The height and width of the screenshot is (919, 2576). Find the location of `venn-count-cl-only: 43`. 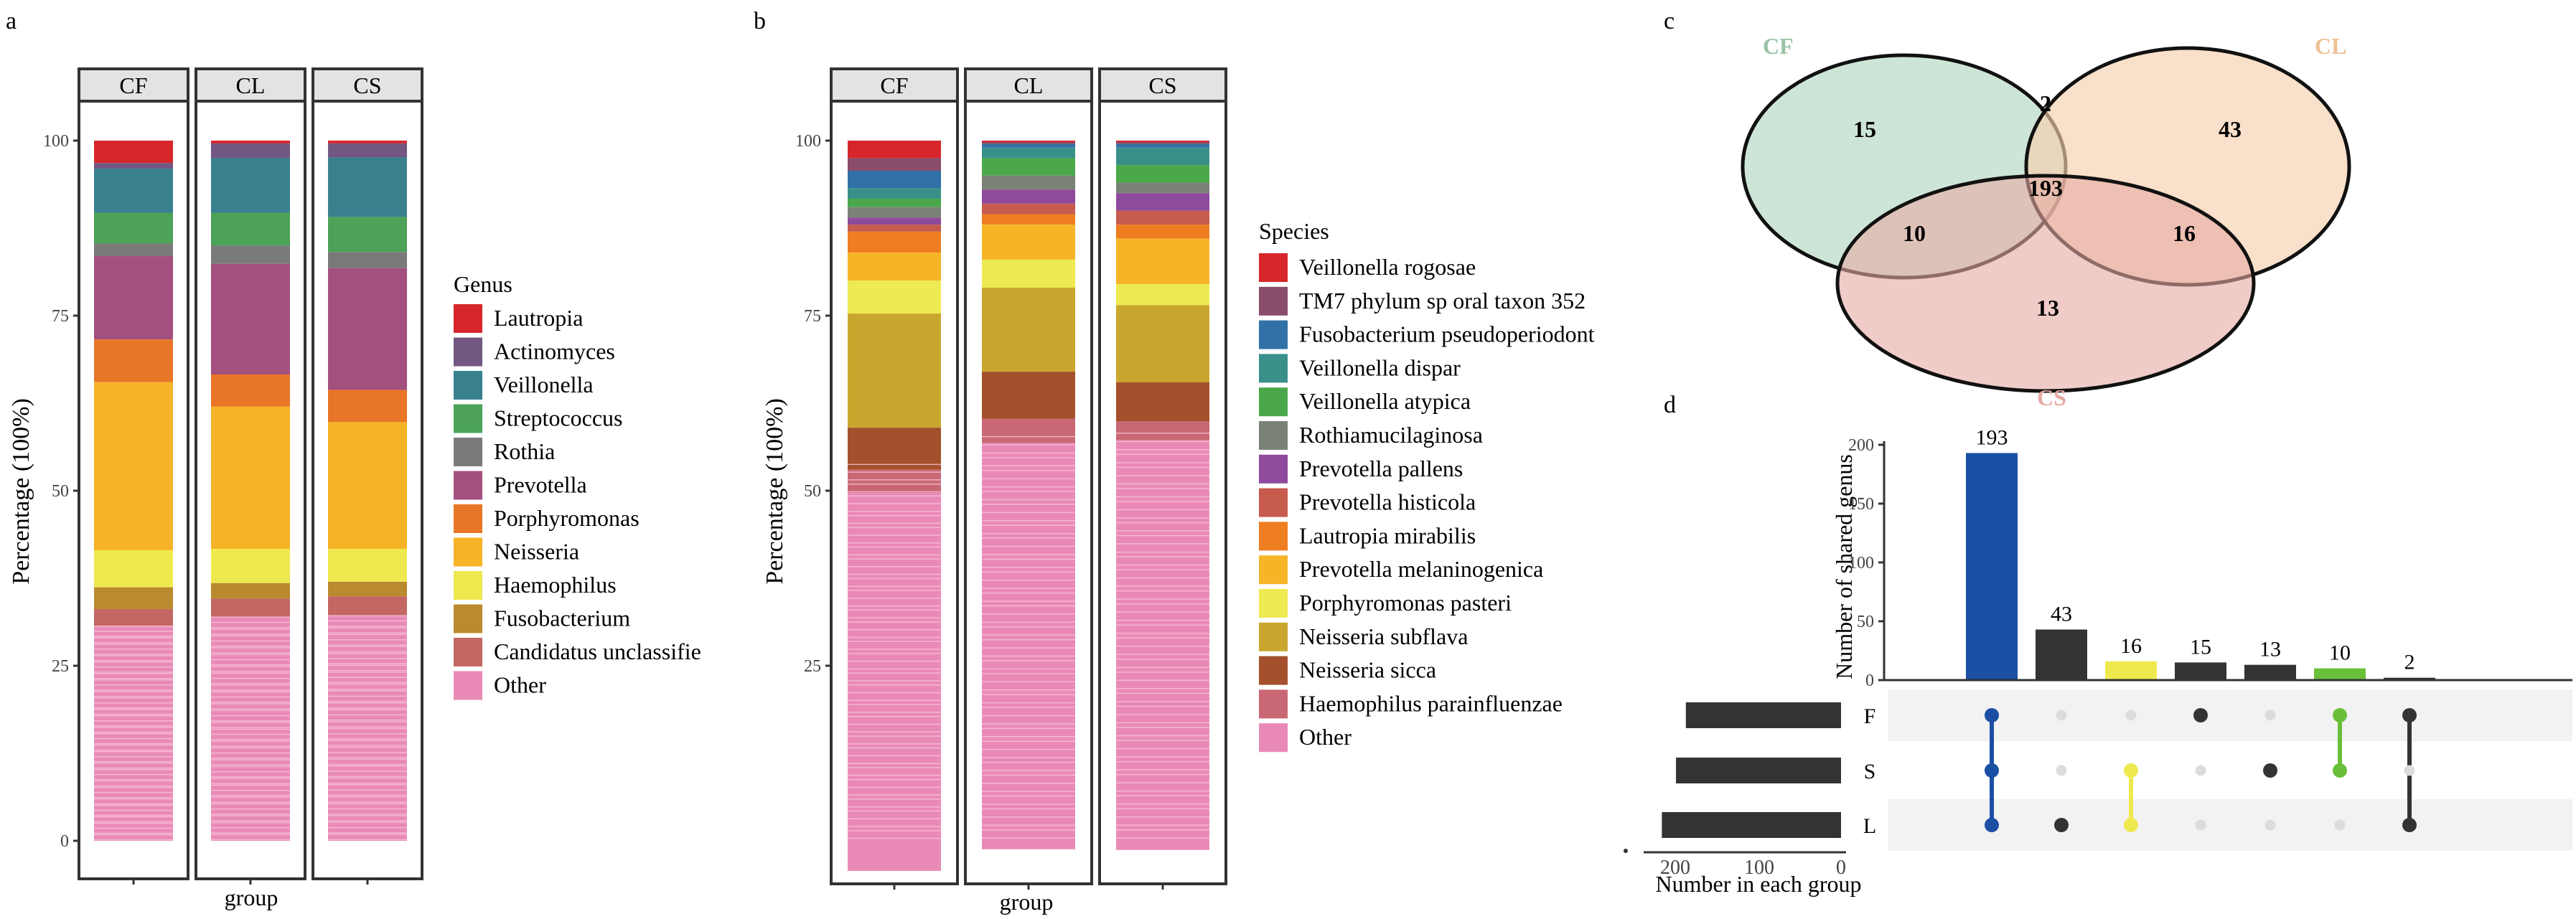

venn-count-cl-only: 43 is located at coordinates (2230, 129).